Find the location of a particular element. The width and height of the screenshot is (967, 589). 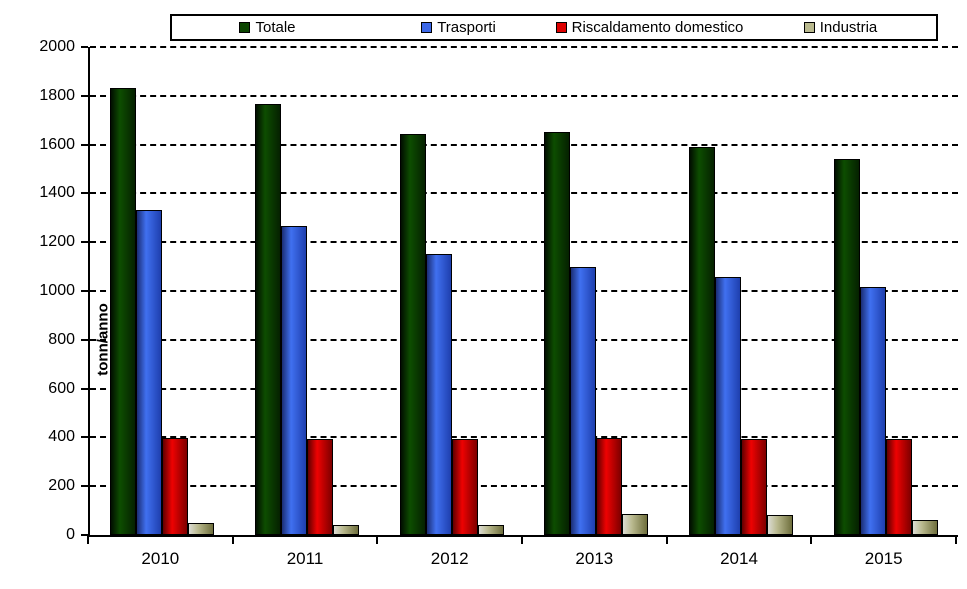

bar-totale-2011 is located at coordinates (268, 319).